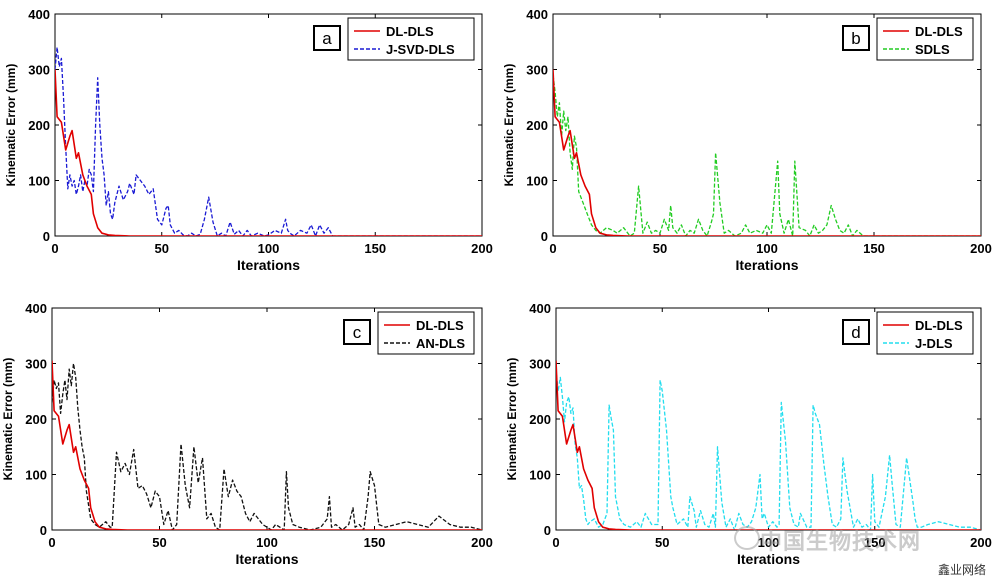  I want to click on watermark-text: 中国生物技术网, so click(841, 542).